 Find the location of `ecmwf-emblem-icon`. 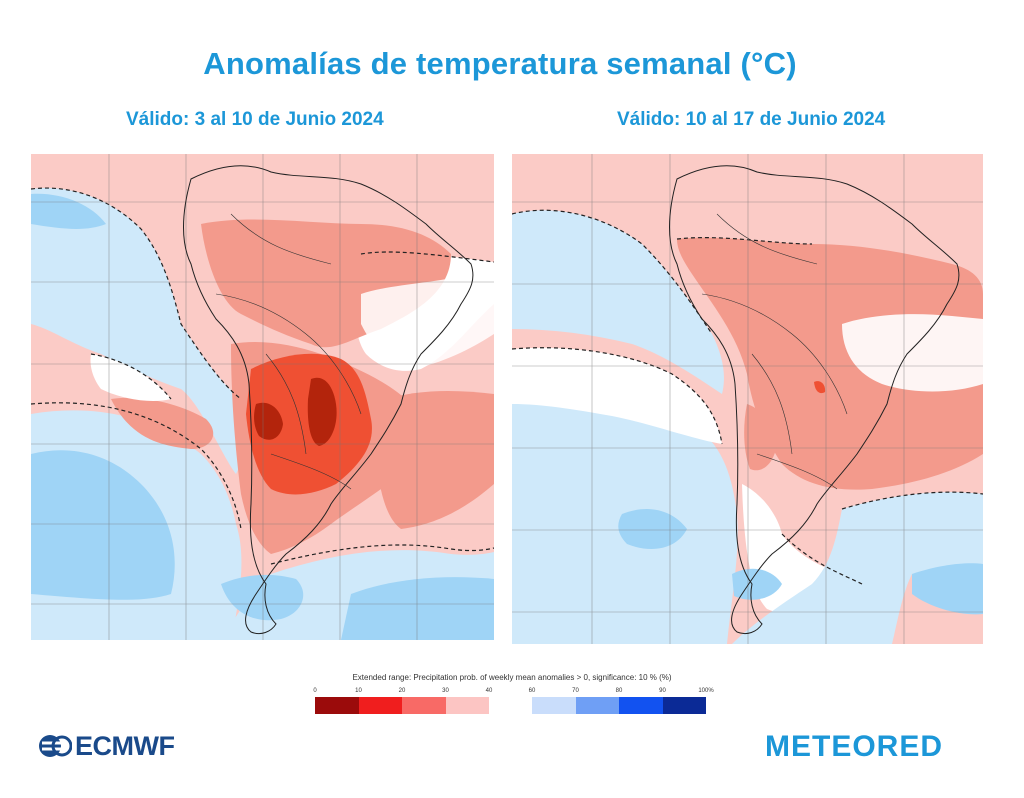

ecmwf-emblem-icon is located at coordinates (55, 746).